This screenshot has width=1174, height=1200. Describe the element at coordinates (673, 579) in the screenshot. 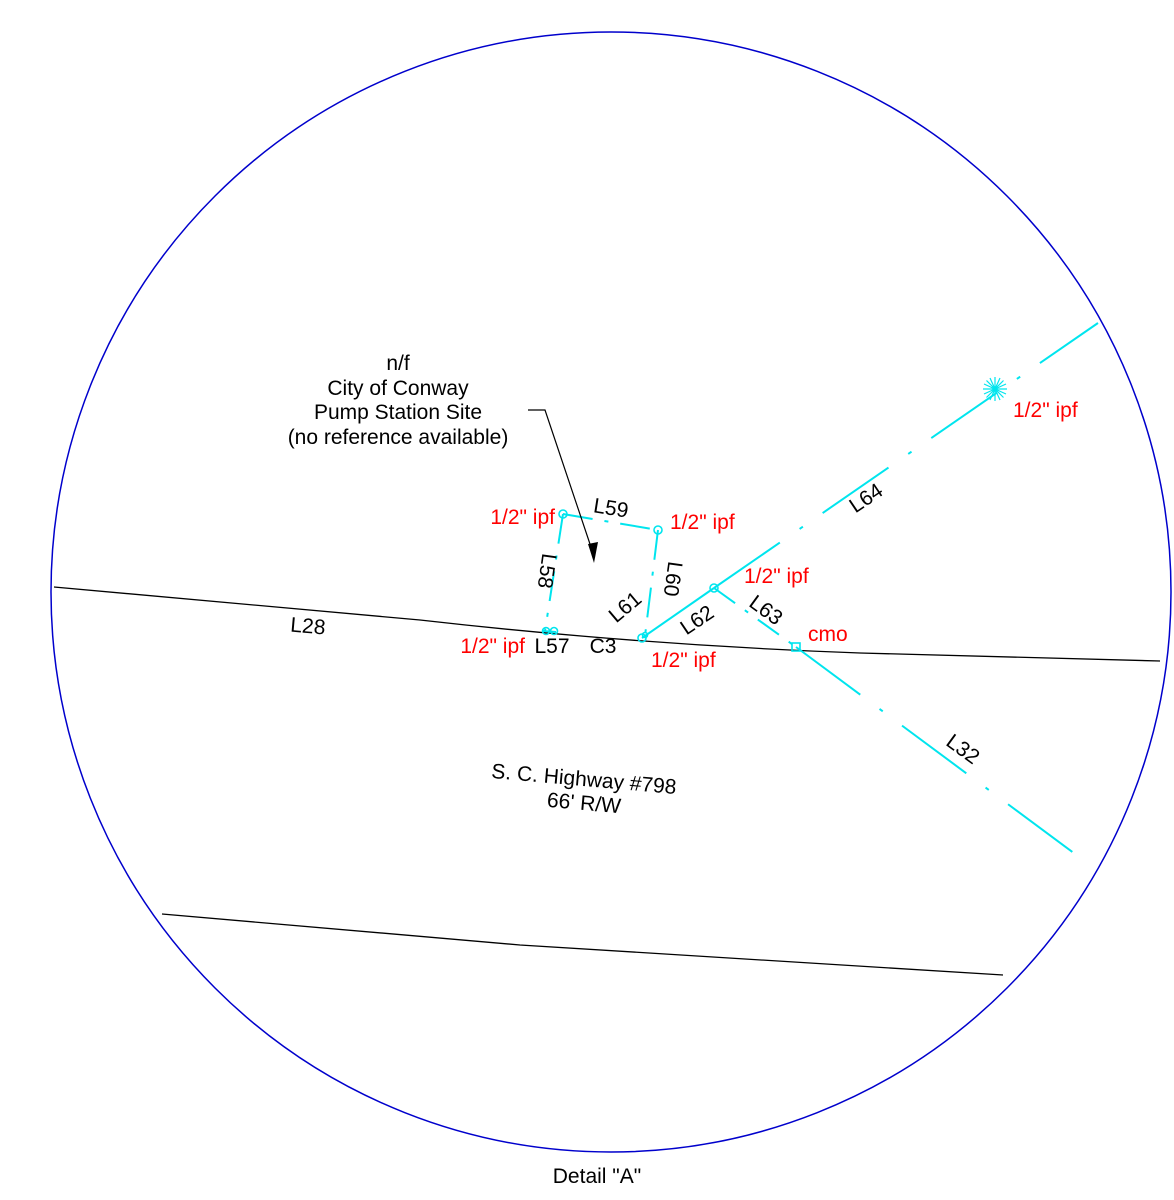

I see `label-l60: L60` at that location.